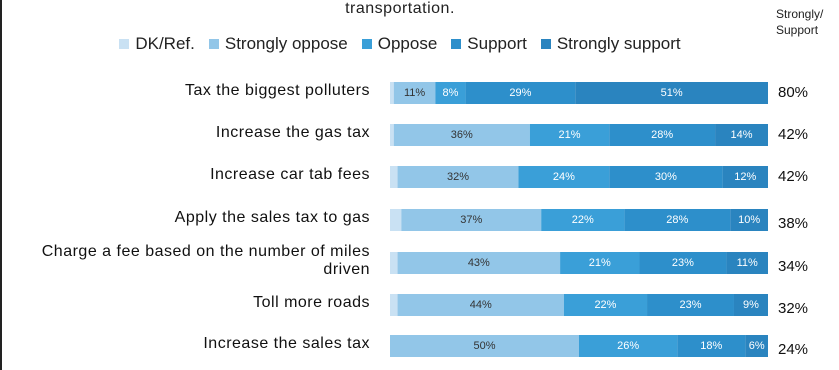 The width and height of the screenshot is (839, 370). What do you see at coordinates (618, 43) in the screenshot?
I see `legend-label: Strongly support` at bounding box center [618, 43].